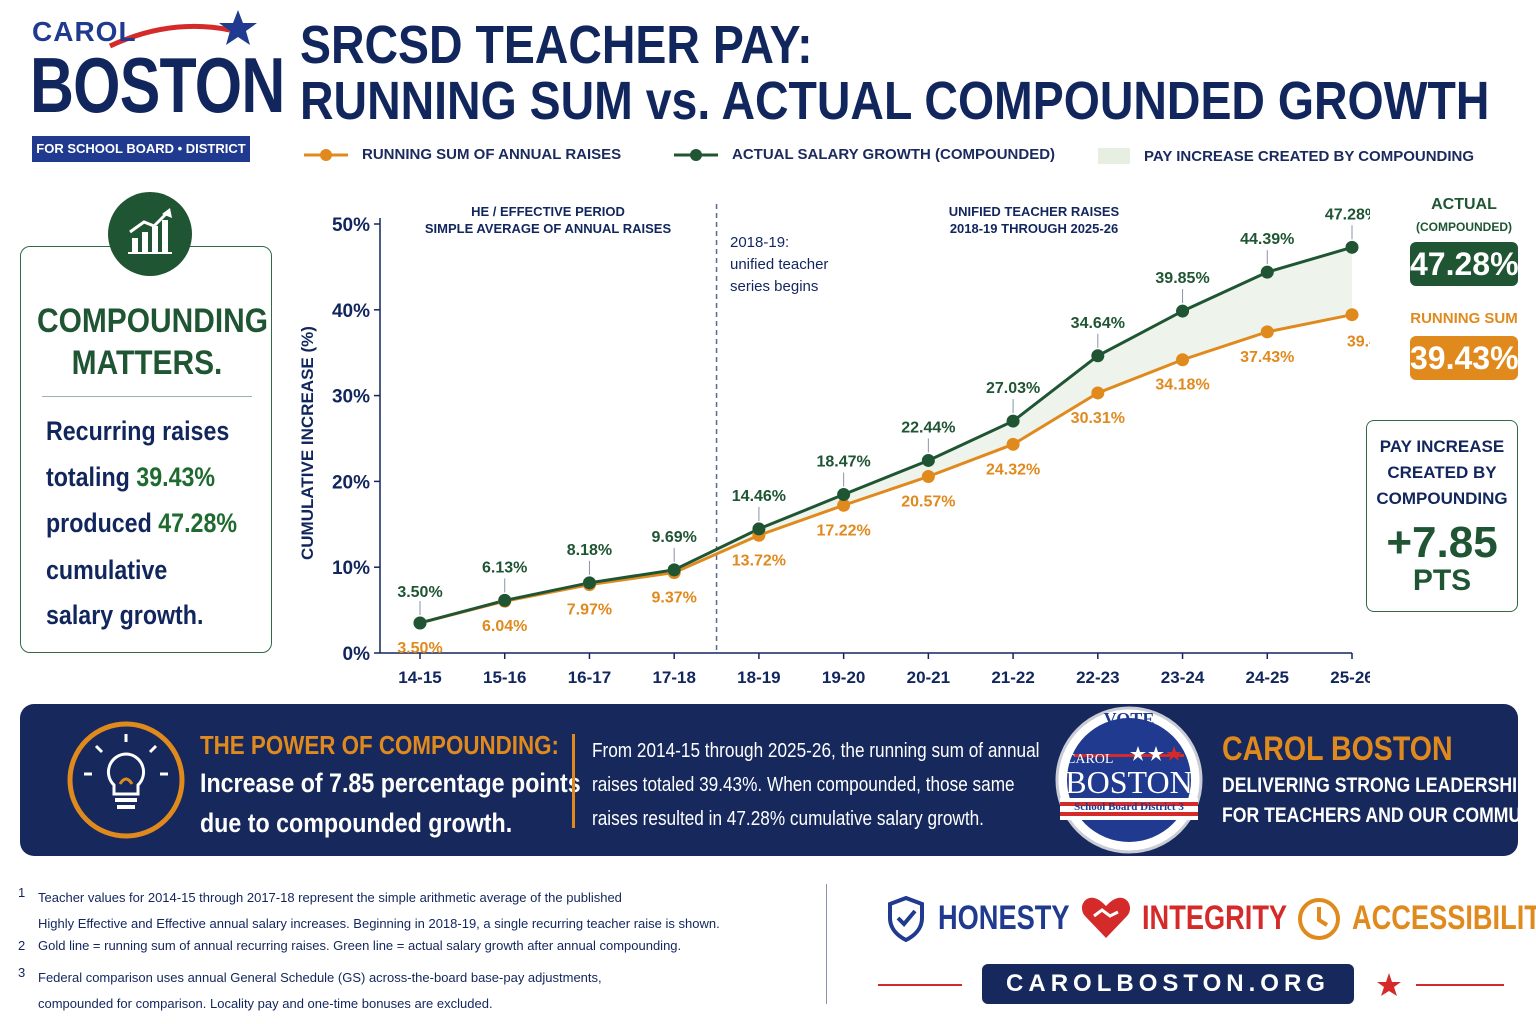 This screenshot has width=1536, height=1024. What do you see at coordinates (1034, 211) in the screenshot?
I see `period-right-line1: UNIFIED TEACHER RAISES` at bounding box center [1034, 211].